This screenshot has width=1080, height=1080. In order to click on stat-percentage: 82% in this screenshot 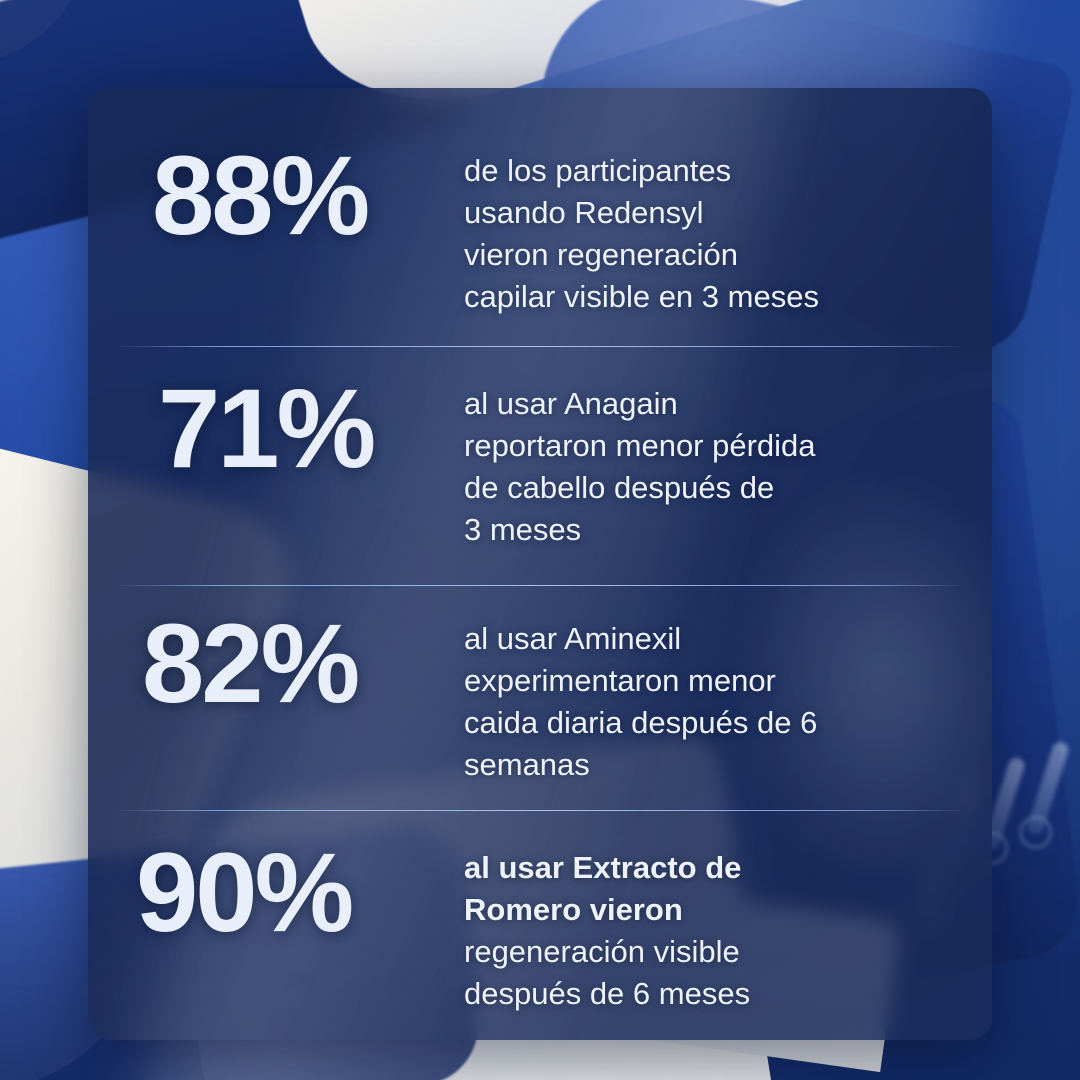, I will do `click(251, 663)`.